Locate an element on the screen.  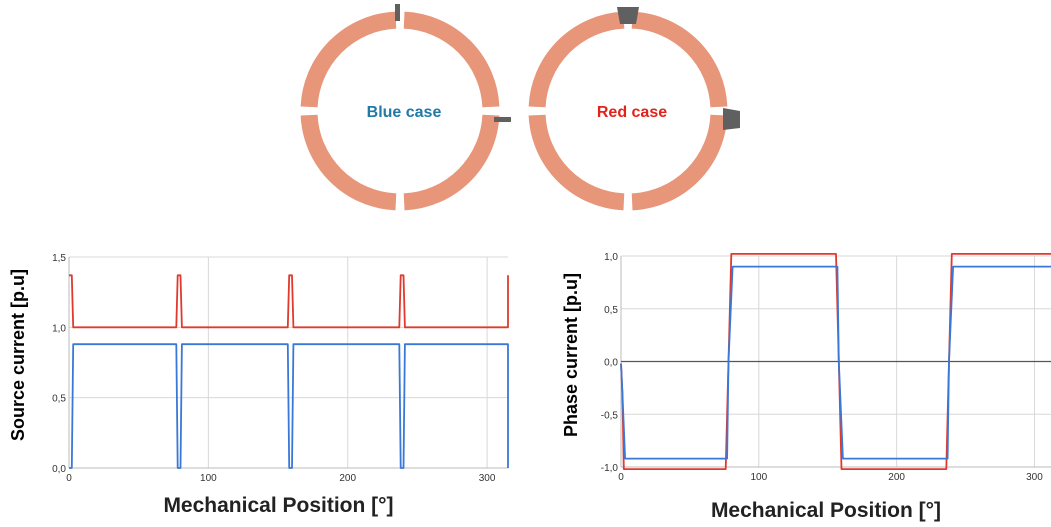
ring-label: Red case is located at coordinates (632, 112).